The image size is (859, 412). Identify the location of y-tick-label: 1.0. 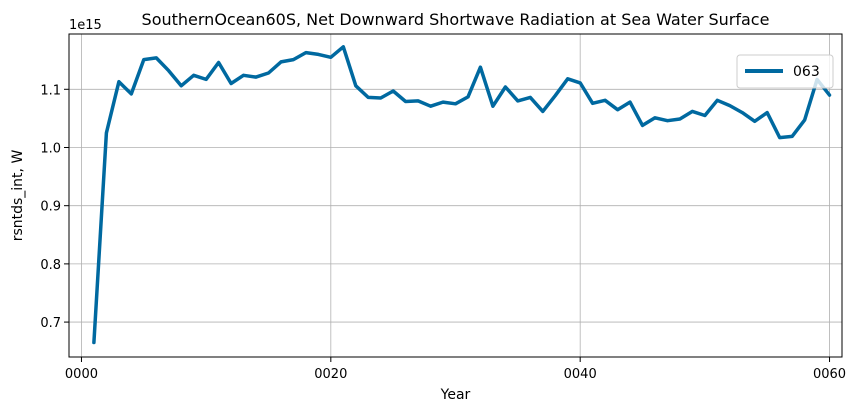
(50, 148).